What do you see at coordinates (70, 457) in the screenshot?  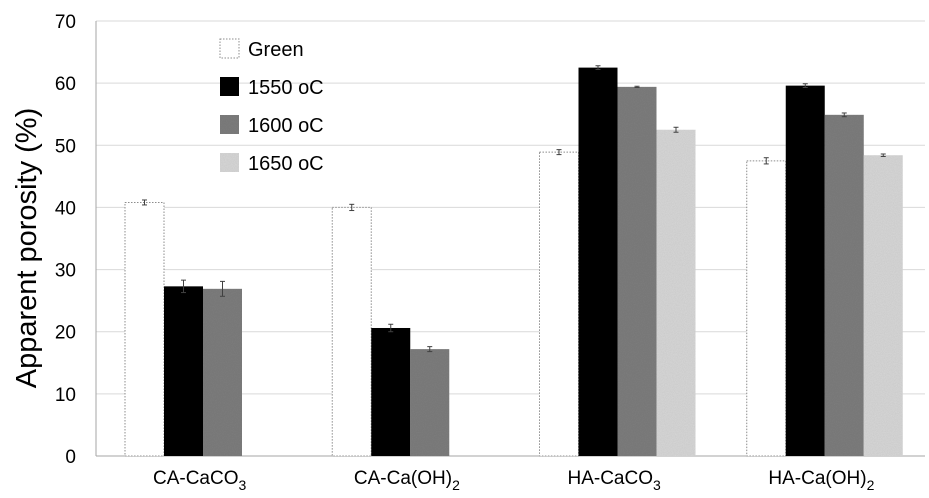 I see `y-tick-label: 0` at bounding box center [70, 457].